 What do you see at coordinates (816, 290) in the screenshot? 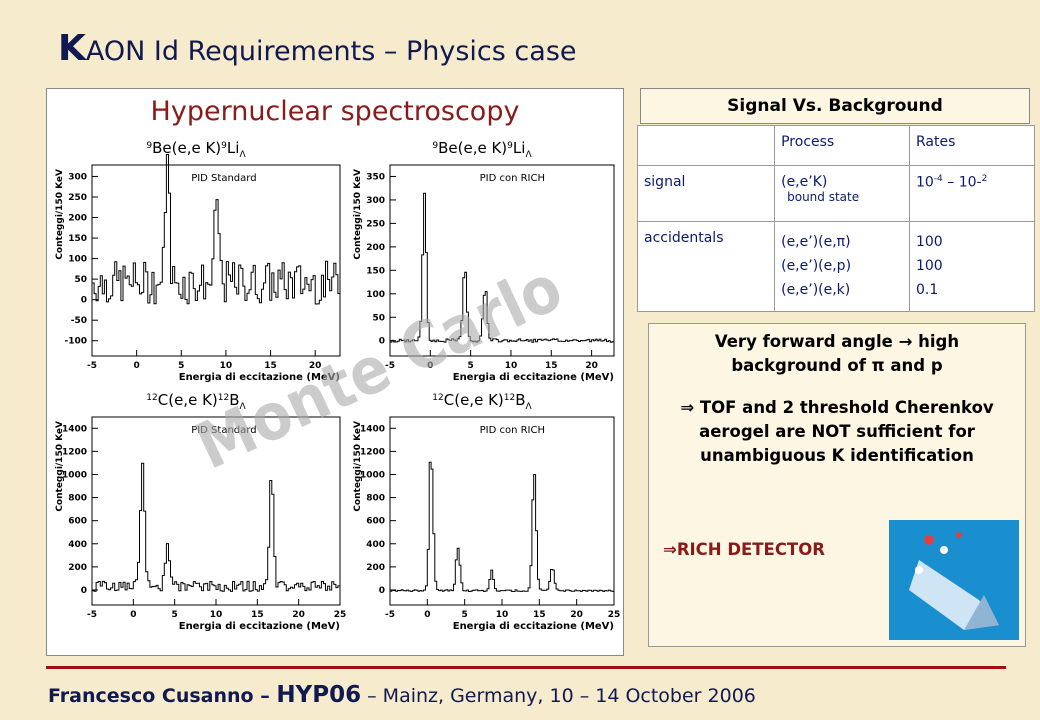
I see `process: (e,e’)(e,k)` at bounding box center [816, 290].